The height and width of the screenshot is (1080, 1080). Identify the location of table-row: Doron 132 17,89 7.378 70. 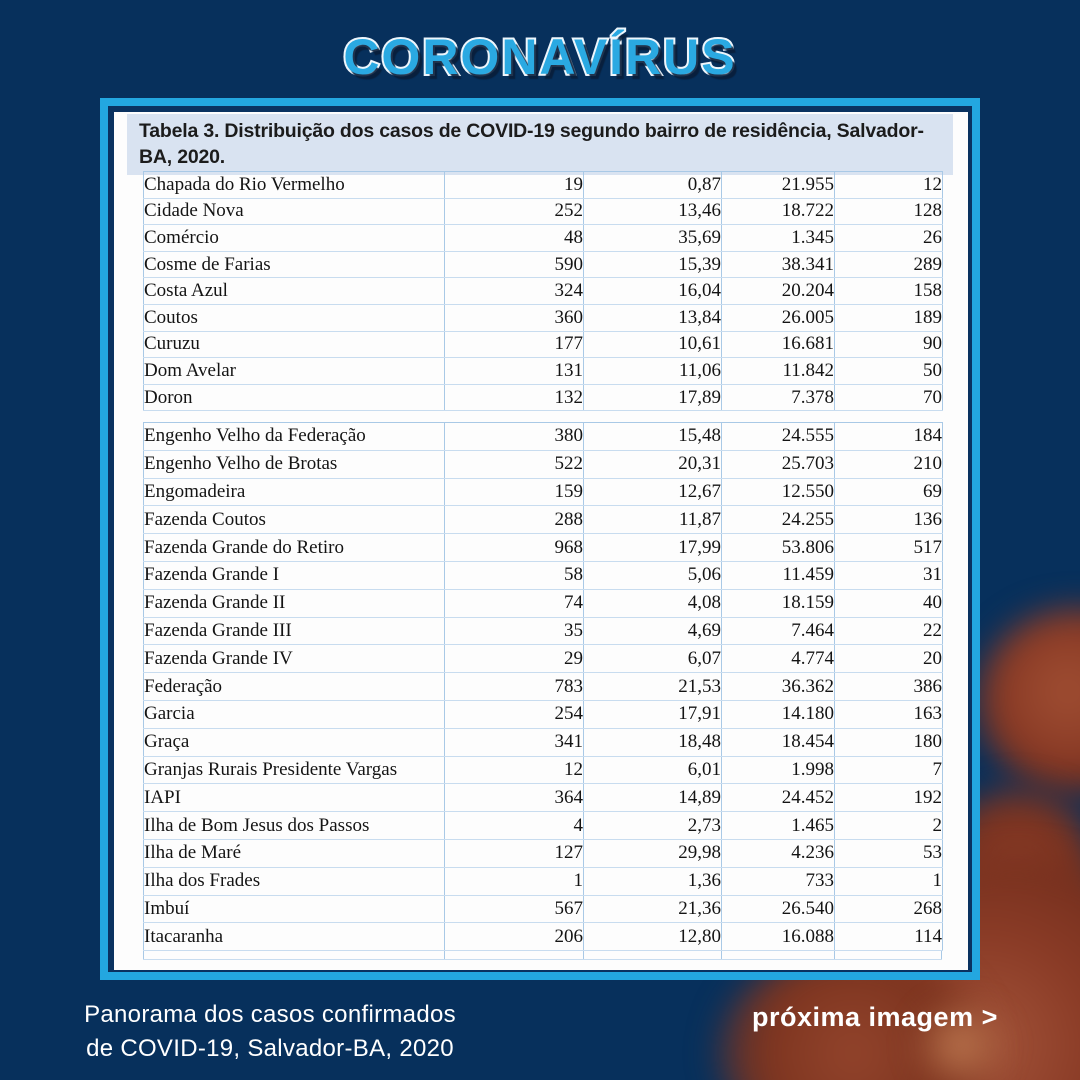
(543, 398).